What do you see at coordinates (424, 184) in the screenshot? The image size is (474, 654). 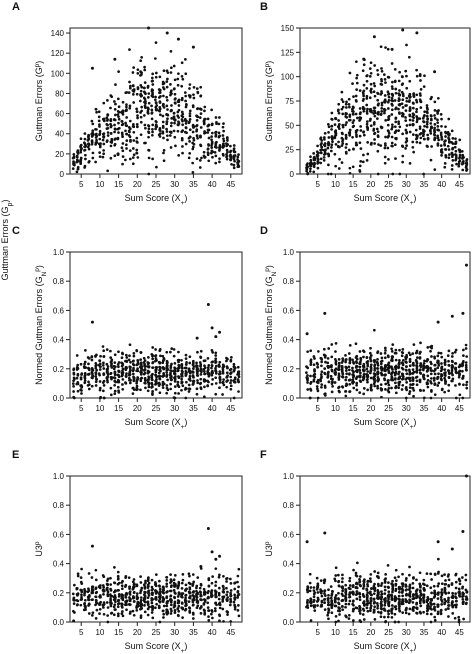 I see `x-tick-label: 35` at bounding box center [424, 184].